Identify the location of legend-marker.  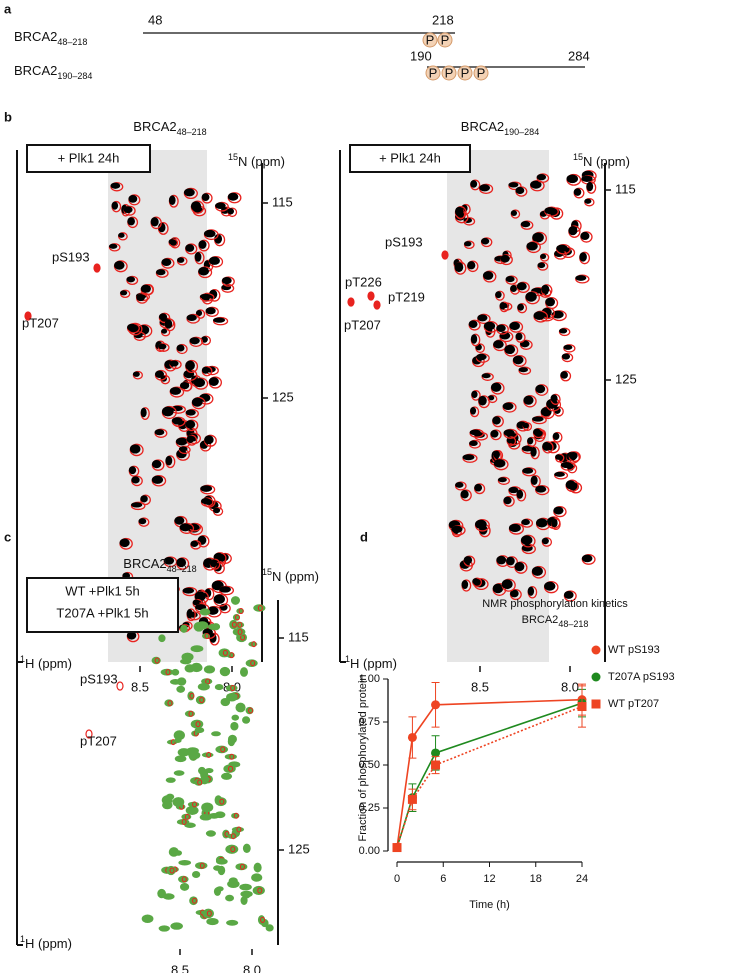
(596, 677).